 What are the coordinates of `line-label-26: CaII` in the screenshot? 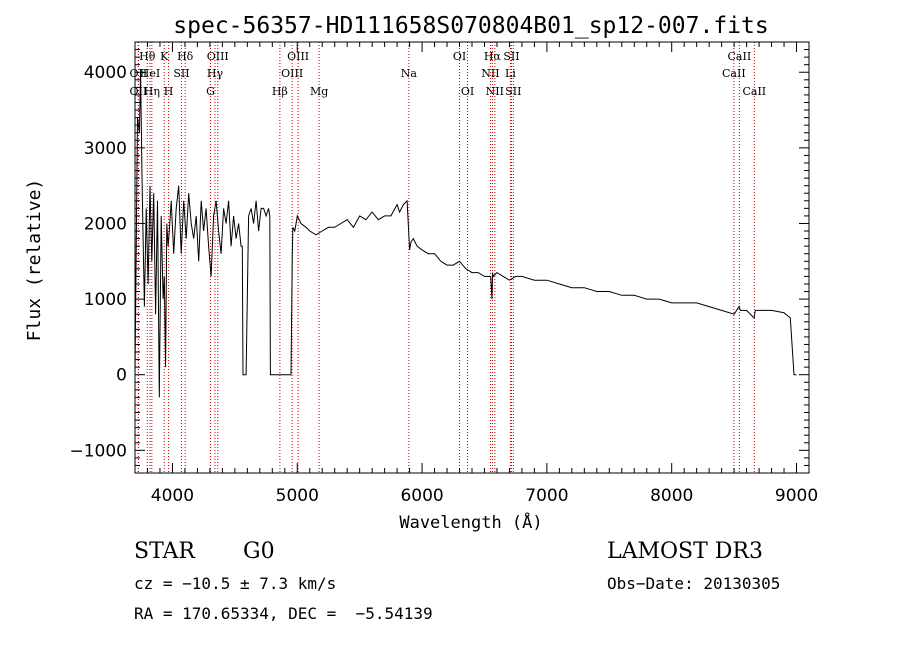 It's located at (734, 73).